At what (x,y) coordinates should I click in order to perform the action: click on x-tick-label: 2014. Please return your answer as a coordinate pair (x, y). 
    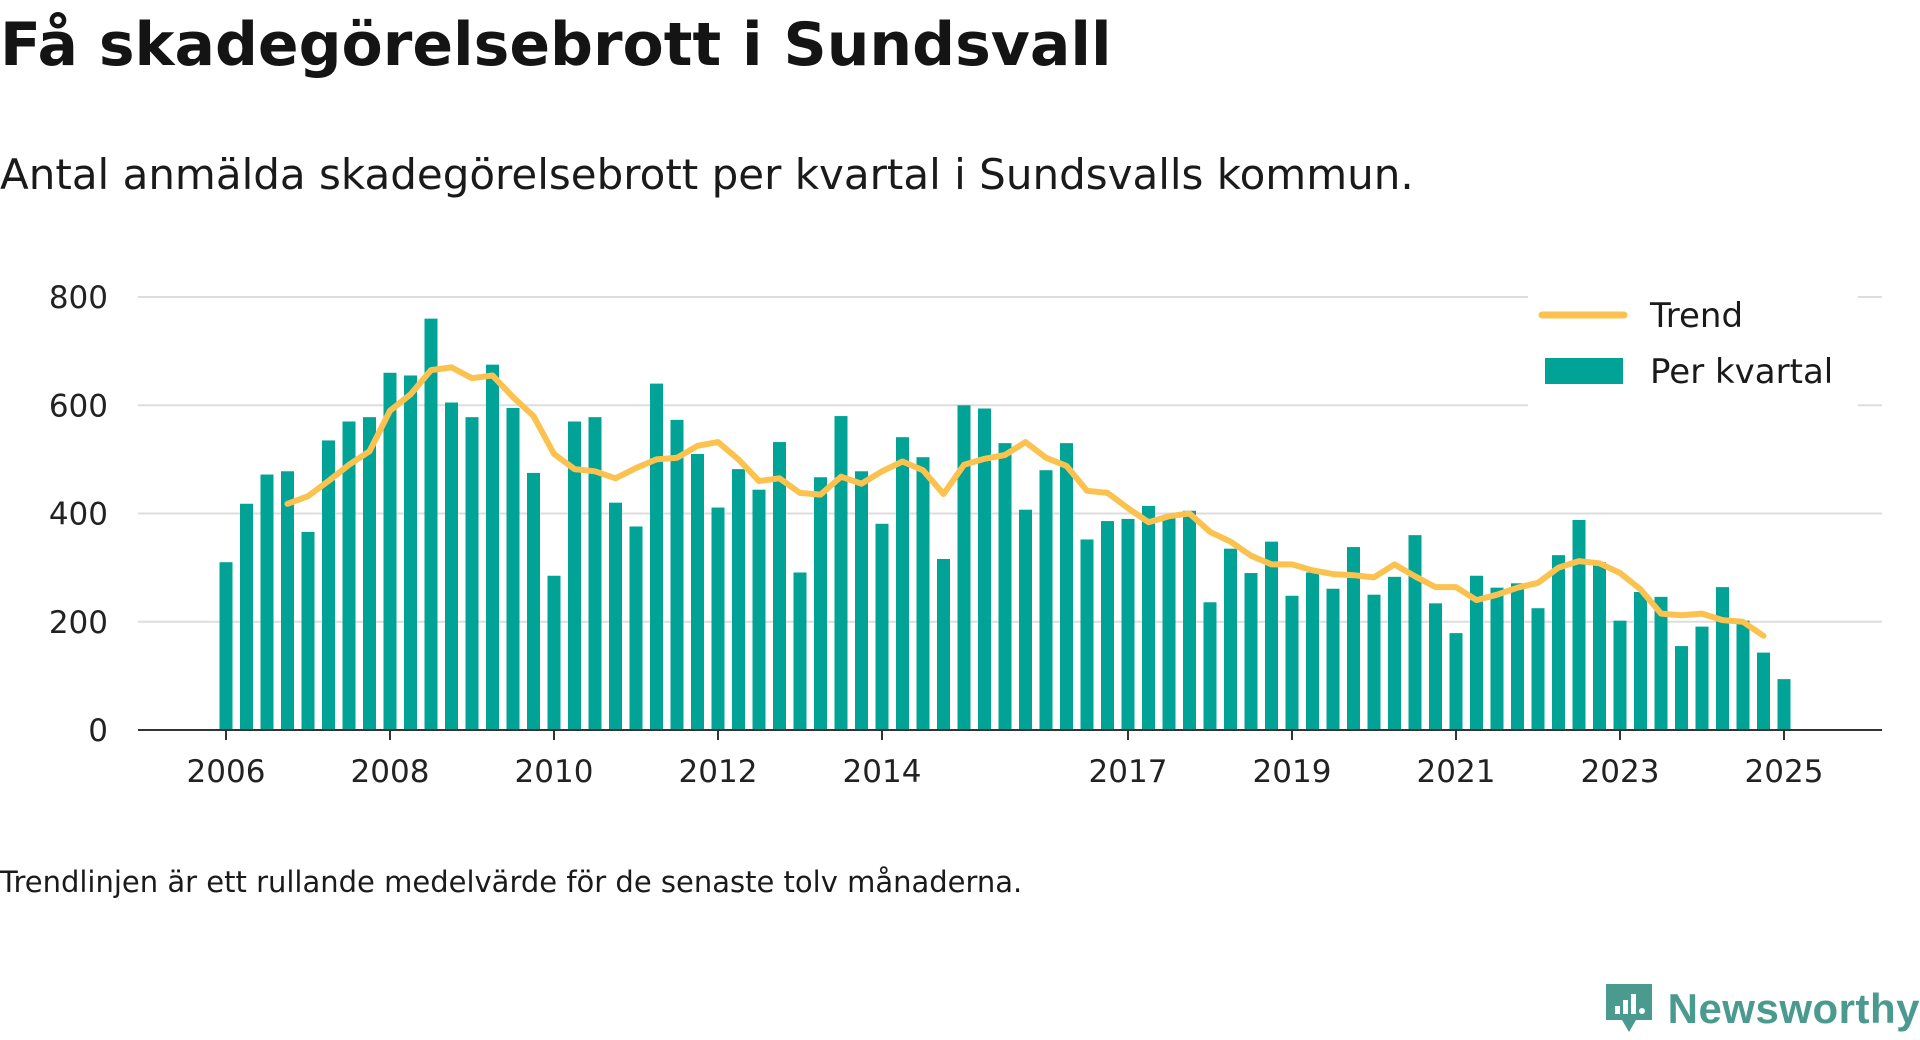
    Looking at the image, I should click on (882, 772).